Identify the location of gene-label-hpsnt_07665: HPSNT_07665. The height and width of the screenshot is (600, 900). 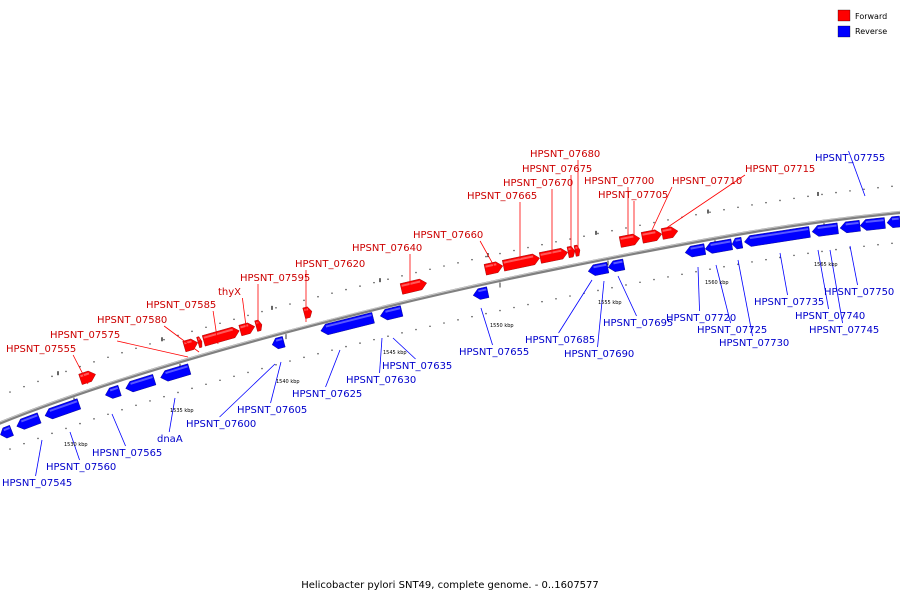
(502, 196).